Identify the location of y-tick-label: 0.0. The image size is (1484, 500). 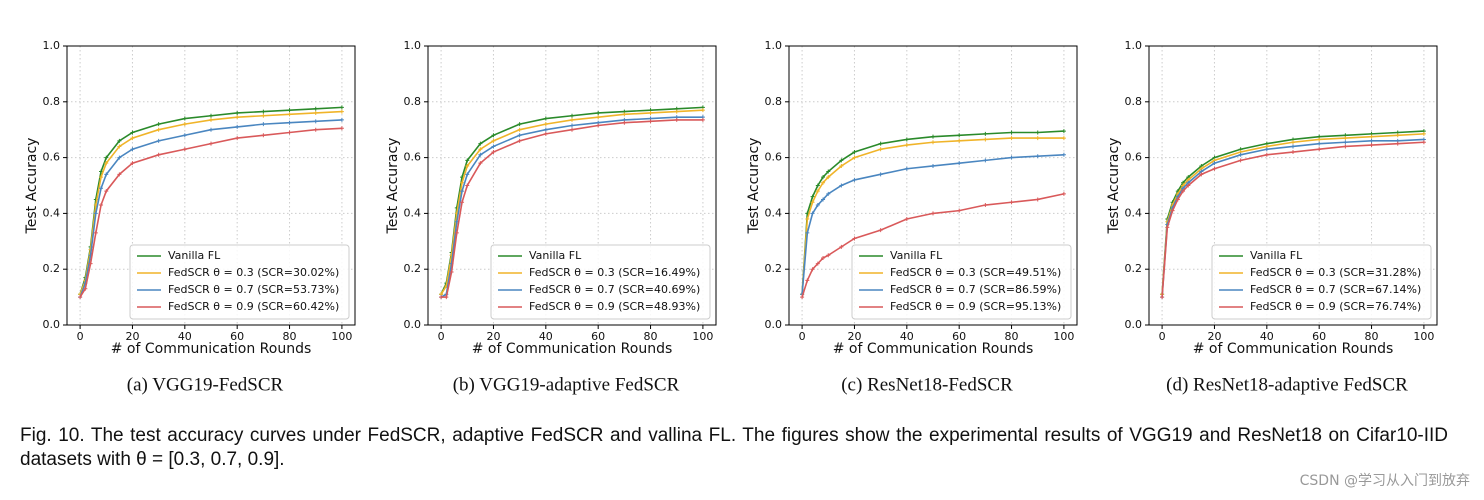
(774, 324).